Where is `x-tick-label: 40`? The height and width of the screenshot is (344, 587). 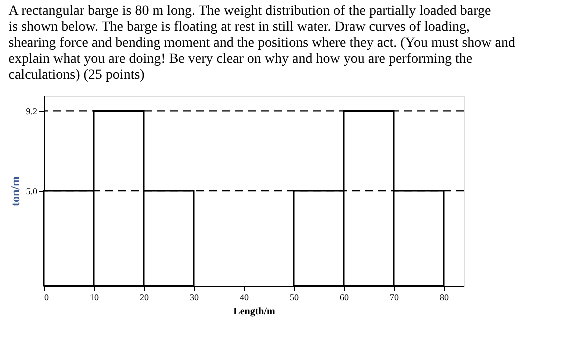 x-tick-label: 40 is located at coordinates (245, 297).